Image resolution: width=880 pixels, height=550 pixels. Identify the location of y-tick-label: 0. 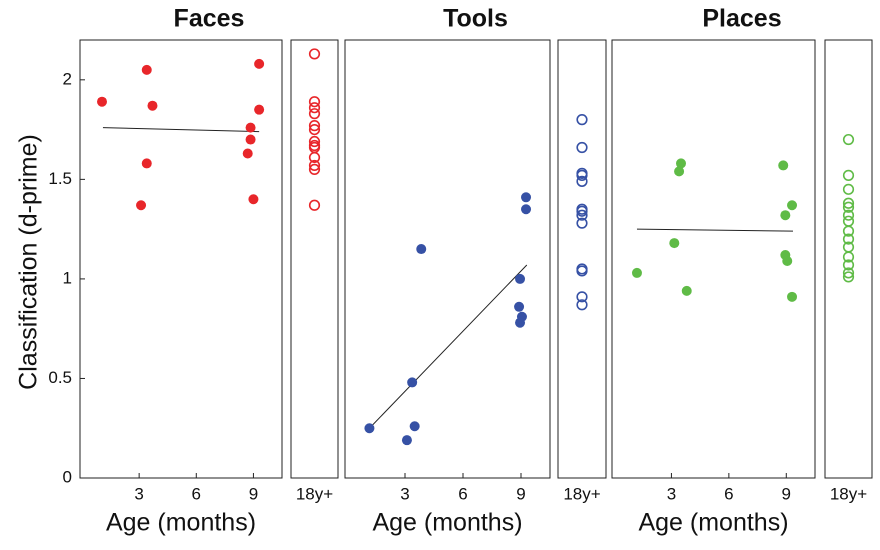
(67, 476).